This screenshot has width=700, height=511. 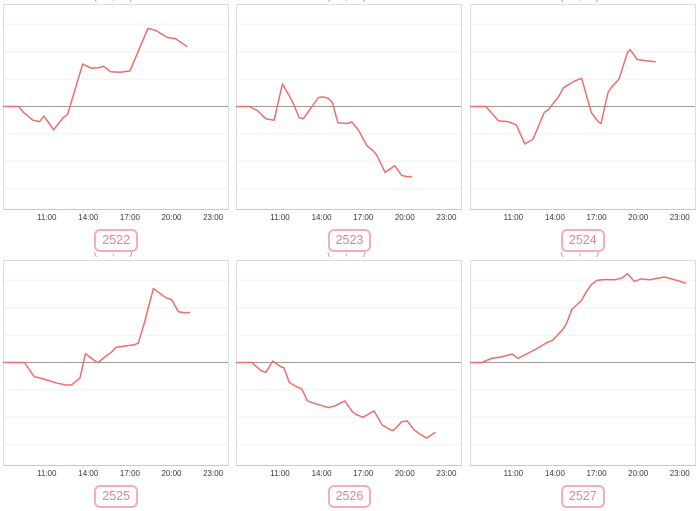 I want to click on badge-row: 2523, so click(x=349, y=241).